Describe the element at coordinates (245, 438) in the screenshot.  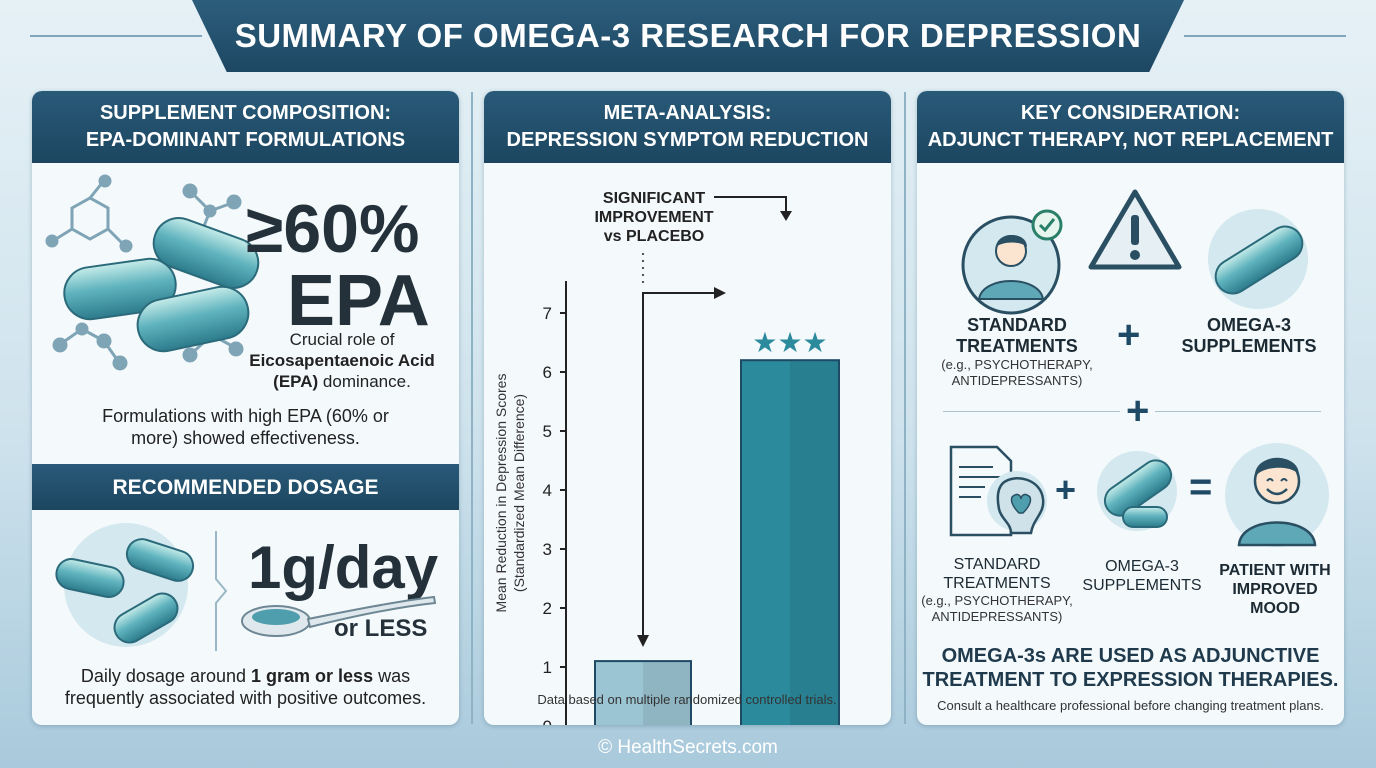
I see `epa-effect-line2: more) showed effectiveness.` at that location.